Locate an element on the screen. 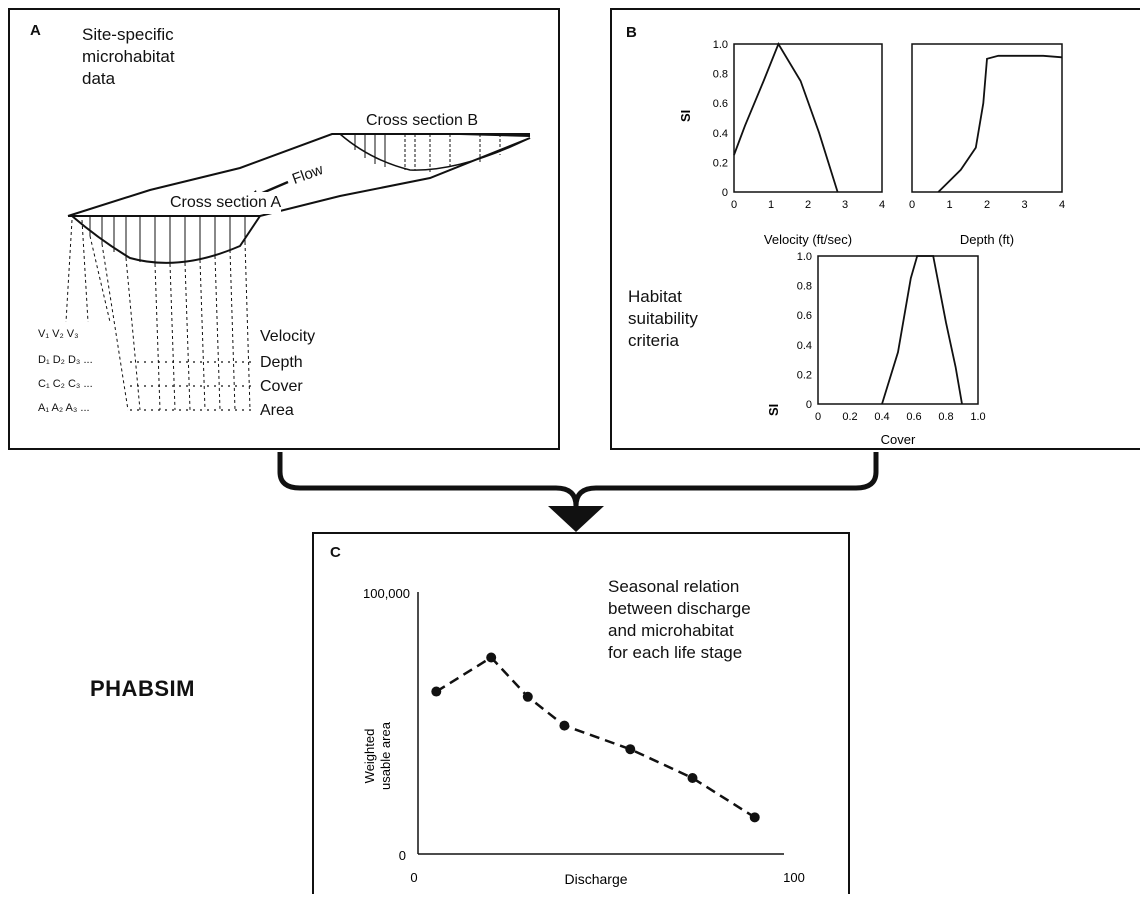 The image size is (1140, 897). depth-ticks: 0 1 2 3 4 is located at coordinates (987, 205).